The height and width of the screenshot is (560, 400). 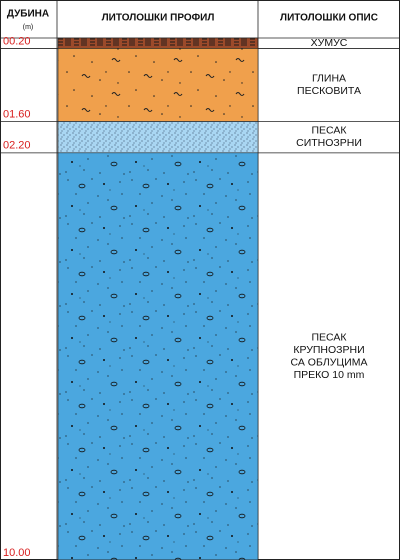 I want to click on header-unit: (m), so click(x=28, y=27).